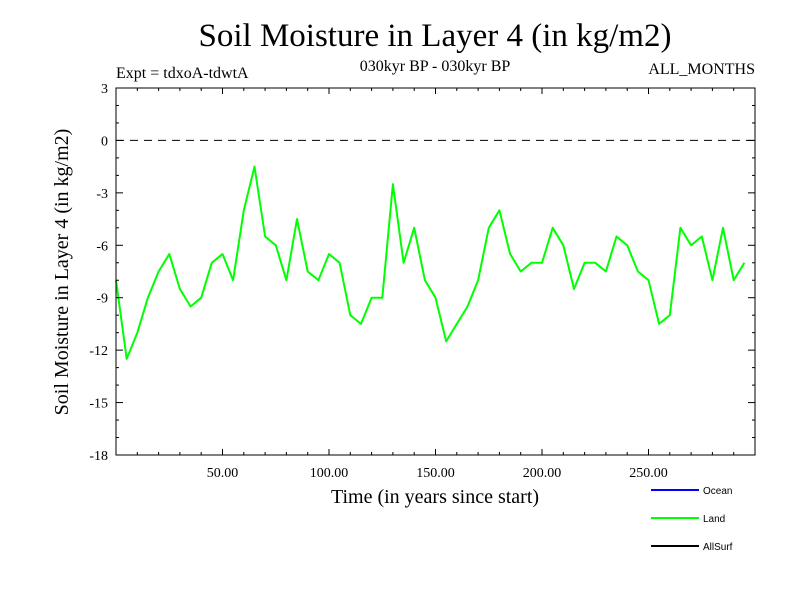 The image size is (800, 600). What do you see at coordinates (718, 547) in the screenshot?
I see `legend-label-allsurf: AllSurf` at bounding box center [718, 547].